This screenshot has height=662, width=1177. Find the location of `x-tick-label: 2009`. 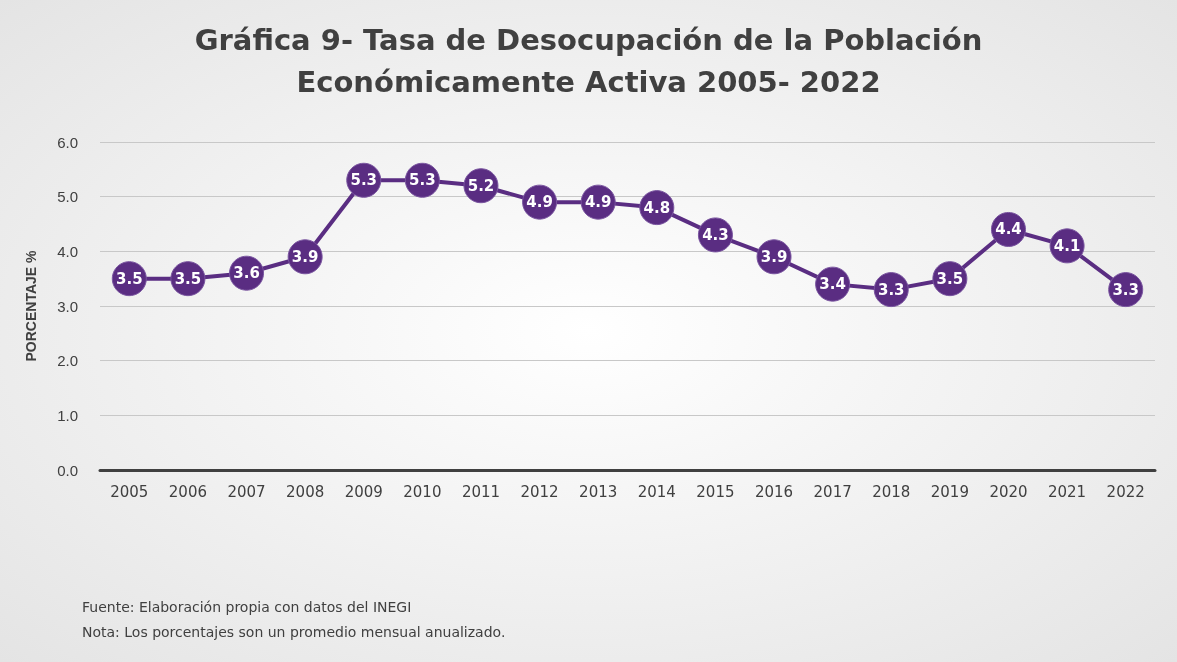

x-tick-label: 2009 is located at coordinates (363, 491).